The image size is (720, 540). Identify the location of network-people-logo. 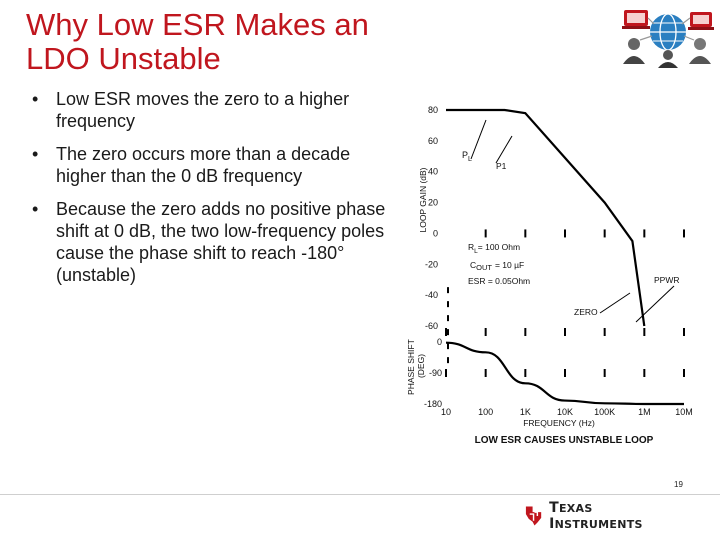
(668, 39).